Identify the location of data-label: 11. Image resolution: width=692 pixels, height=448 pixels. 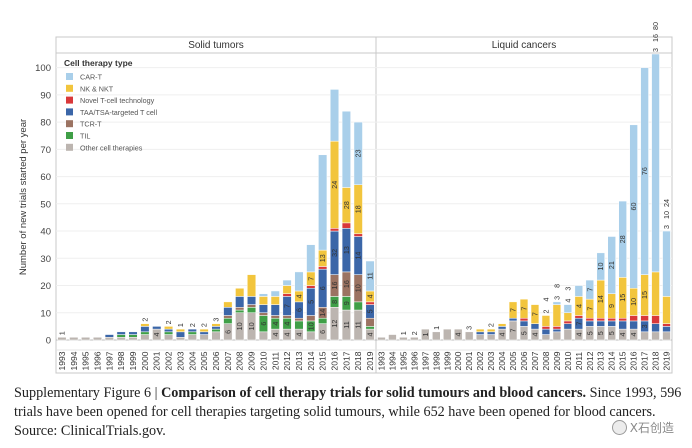
(358, 324).